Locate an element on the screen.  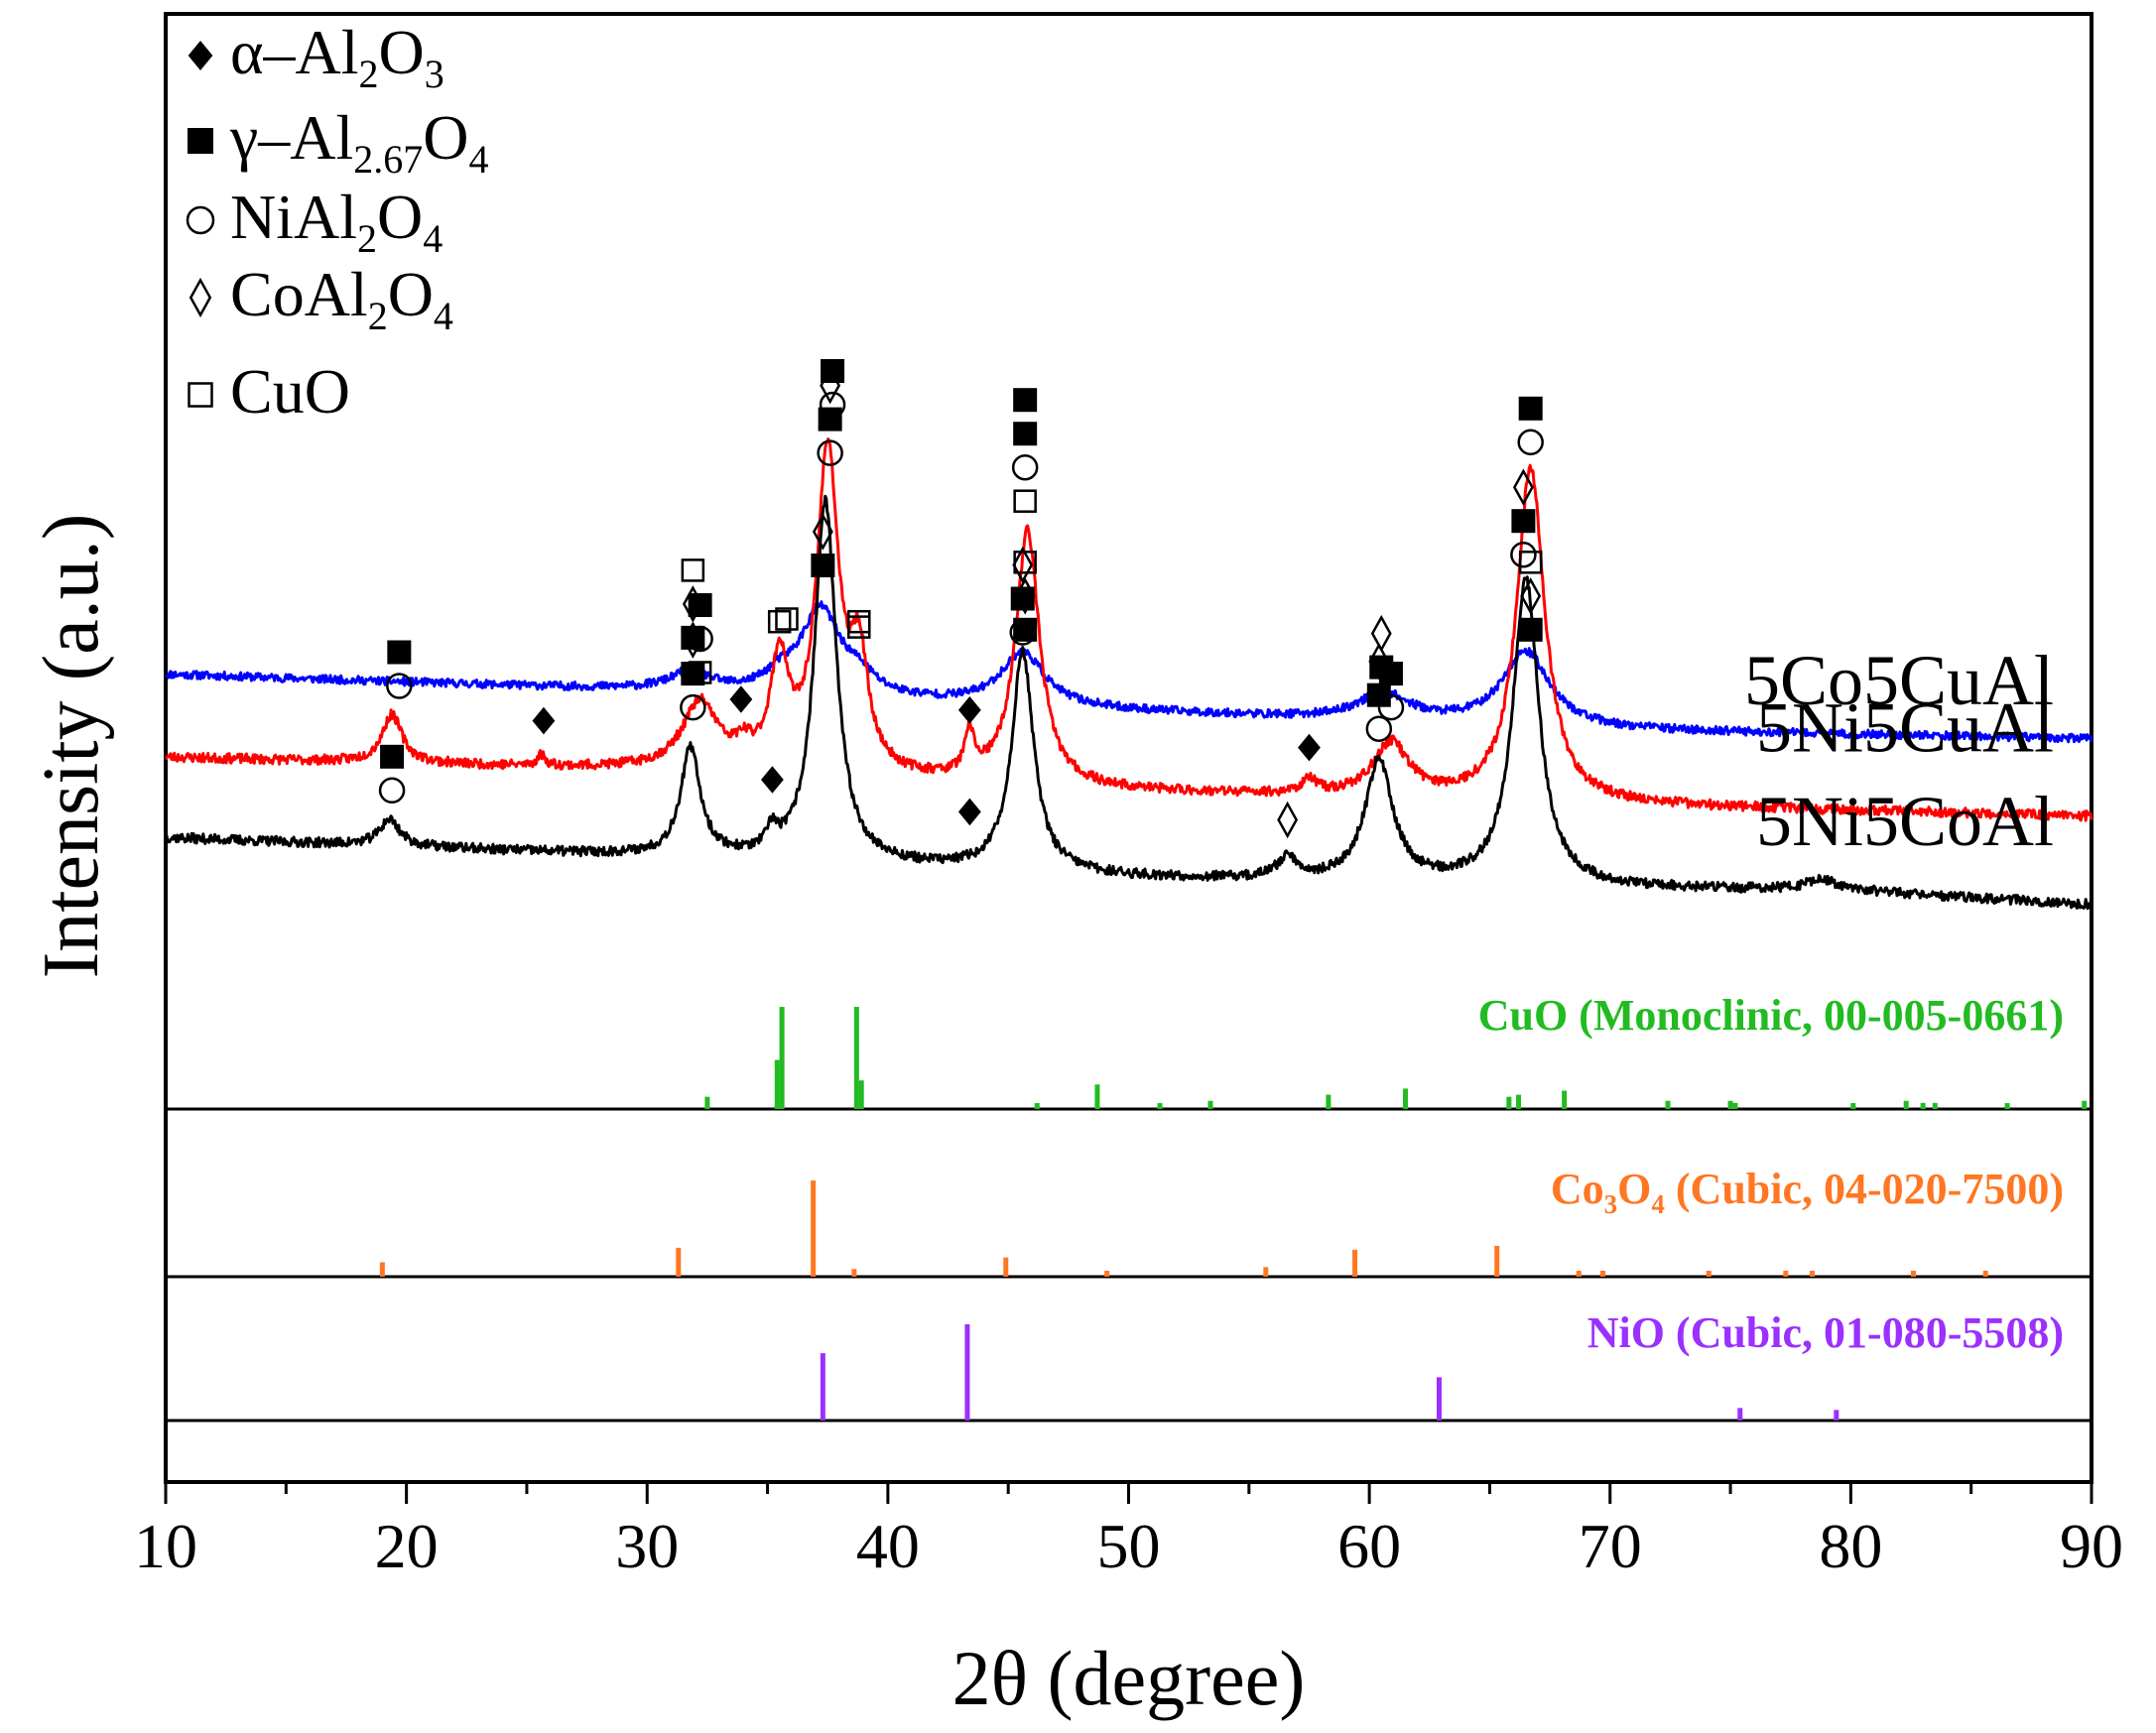
legend-label: α–Al2O3 is located at coordinates (337, 56).